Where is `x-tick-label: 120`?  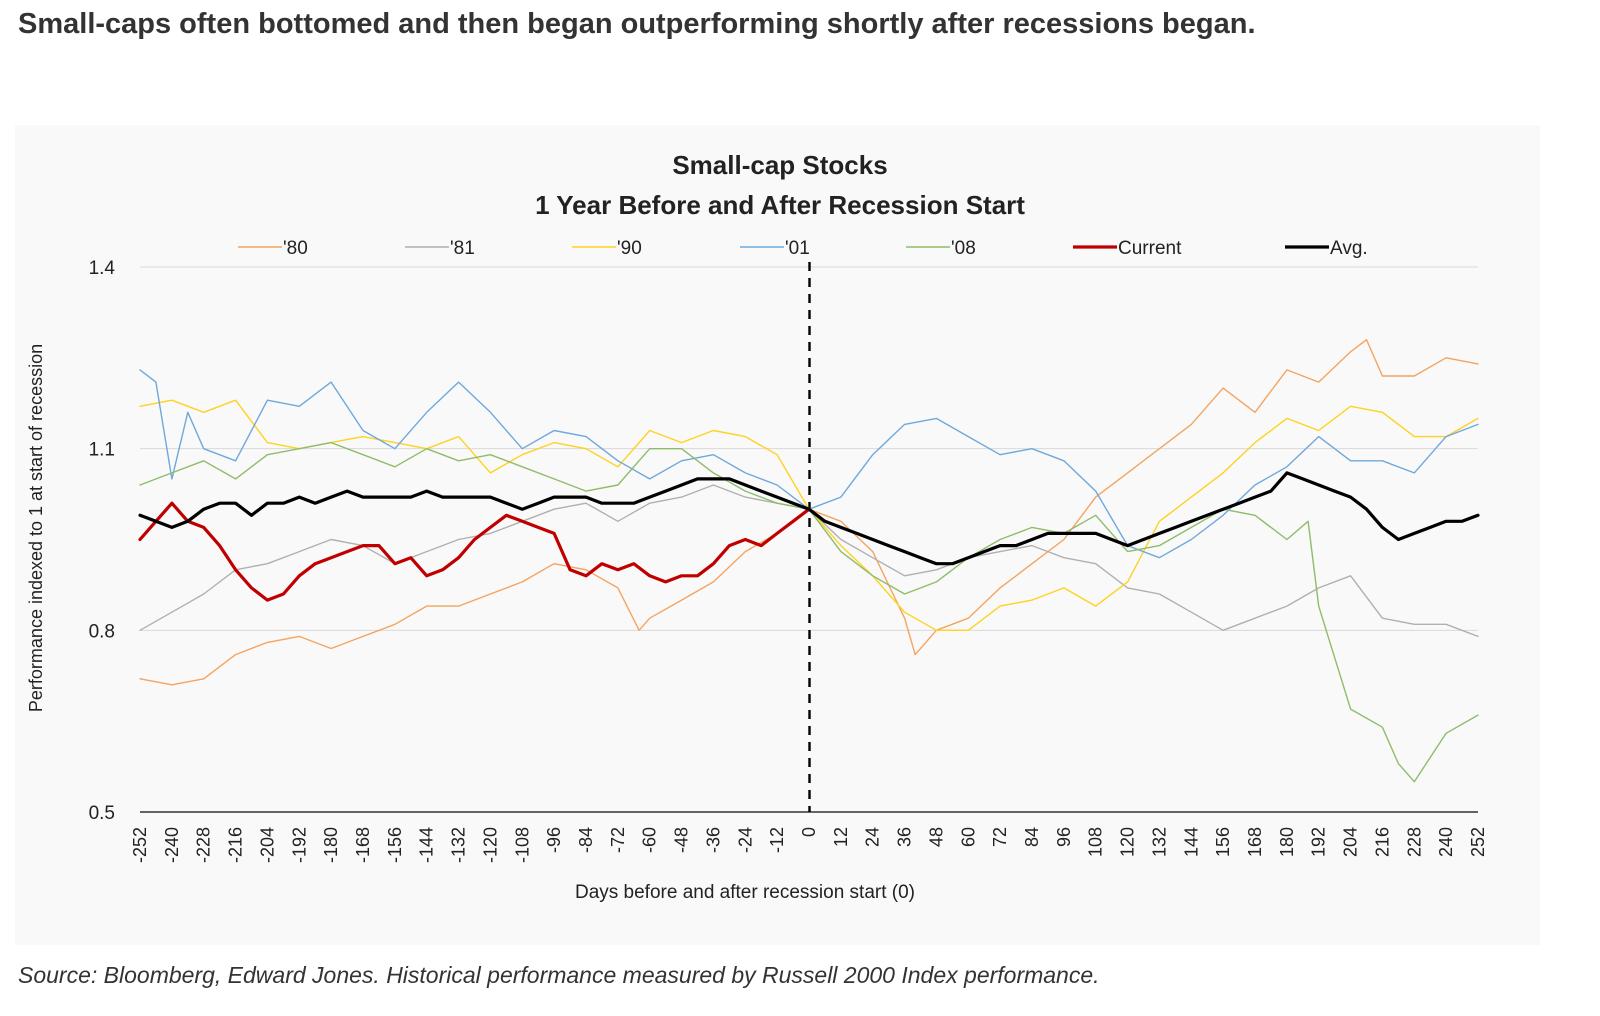
x-tick-label: 120 is located at coordinates (1128, 842).